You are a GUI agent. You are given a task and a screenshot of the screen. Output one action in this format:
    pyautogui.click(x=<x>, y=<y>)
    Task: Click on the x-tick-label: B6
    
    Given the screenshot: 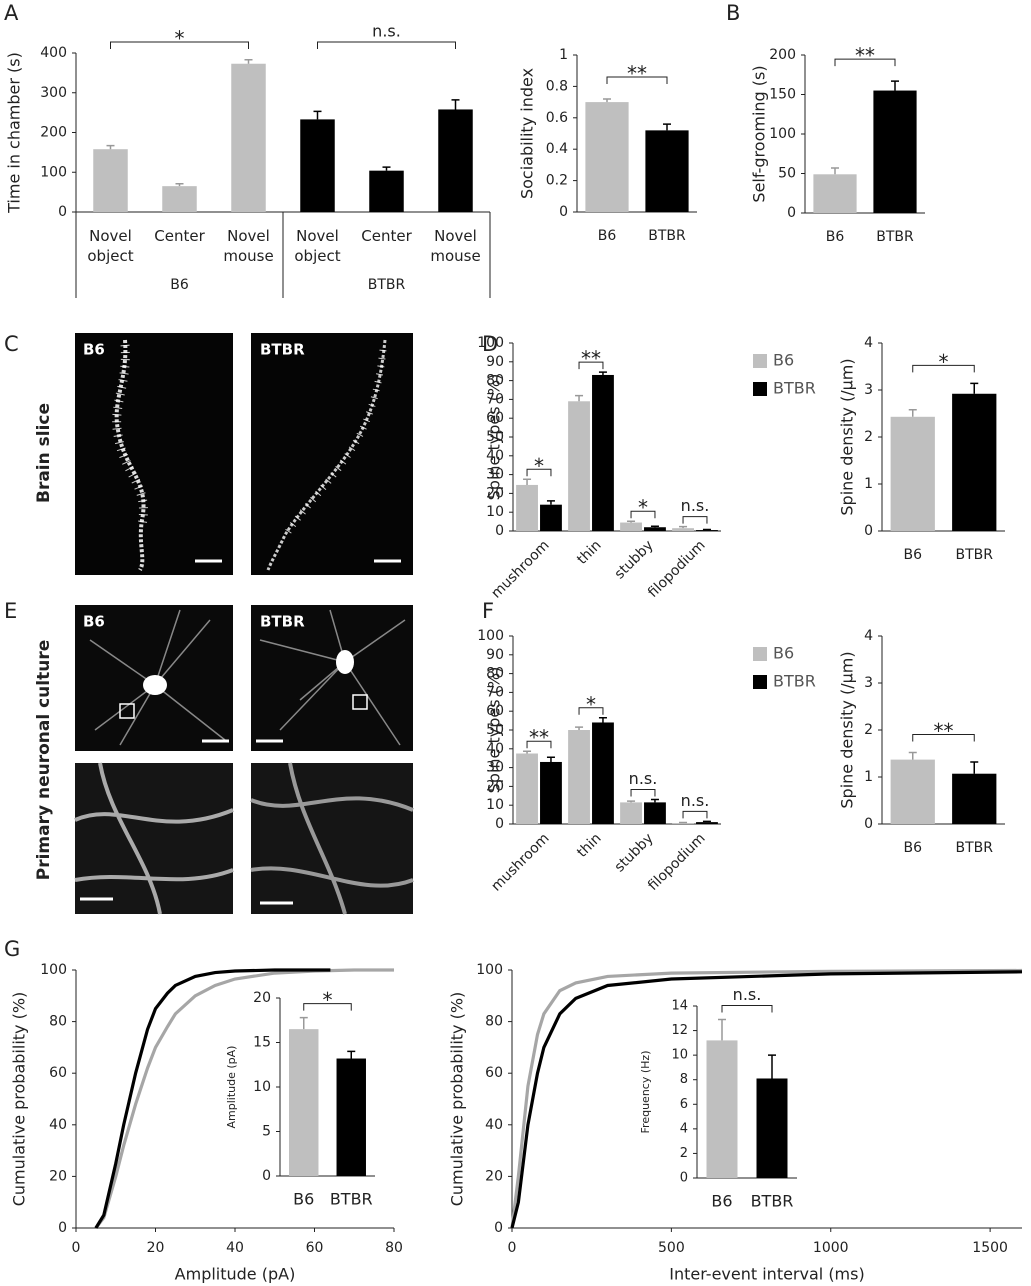 What is the action you would take?
    pyautogui.click(x=912, y=555)
    